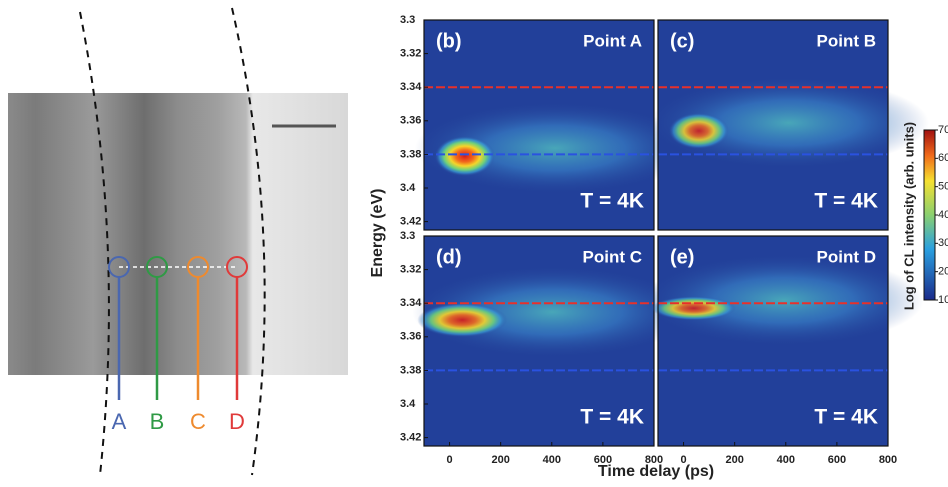  Describe the element at coordinates (248, 241) in the screenshot. I see `dashed-boundary` at that location.